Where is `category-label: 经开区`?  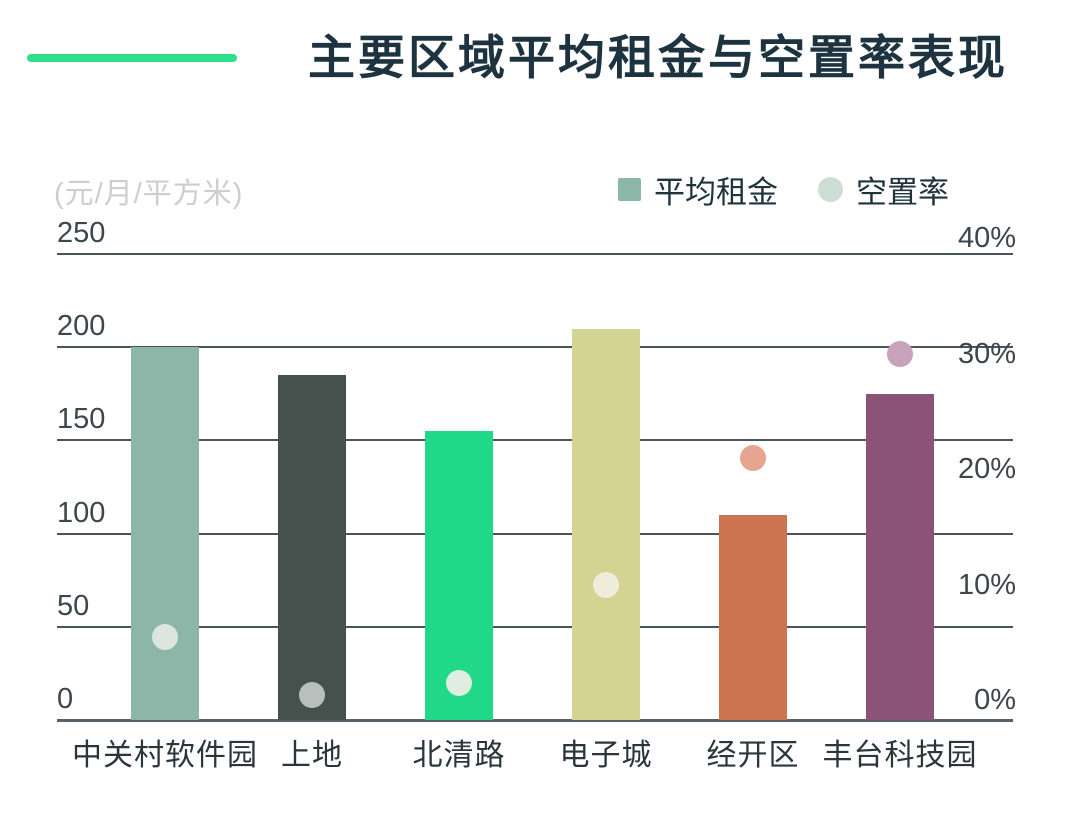
category-label: 经开区 is located at coordinates (753, 755).